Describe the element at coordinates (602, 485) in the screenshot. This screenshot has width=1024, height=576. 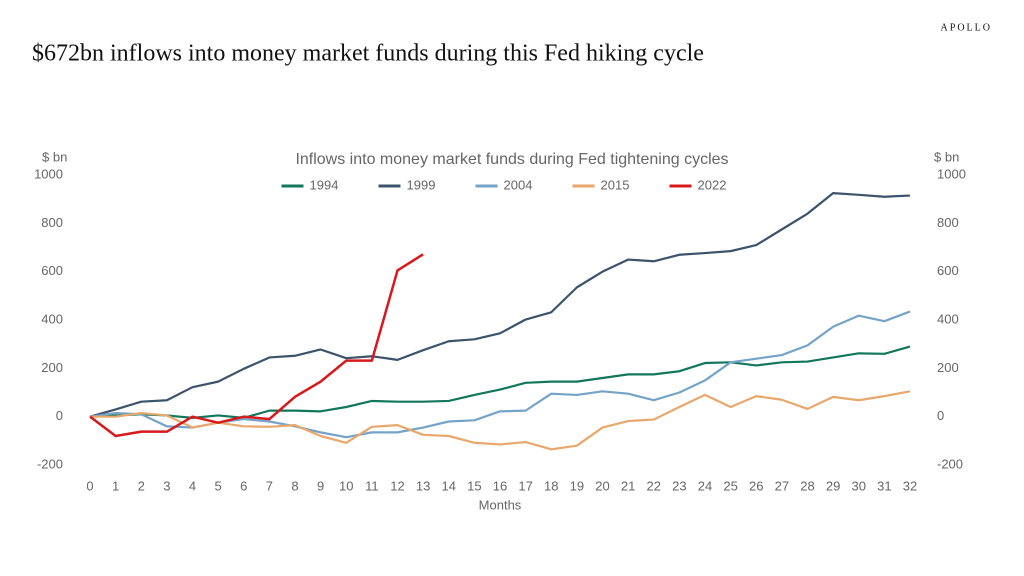
I see `x-tick-label: 20` at that location.